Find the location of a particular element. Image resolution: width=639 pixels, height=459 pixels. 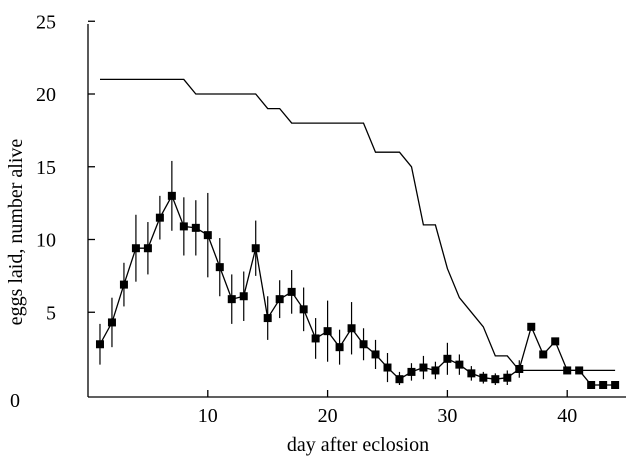

y-axis-label: eggs laid, number alive is located at coordinates (16, 232).